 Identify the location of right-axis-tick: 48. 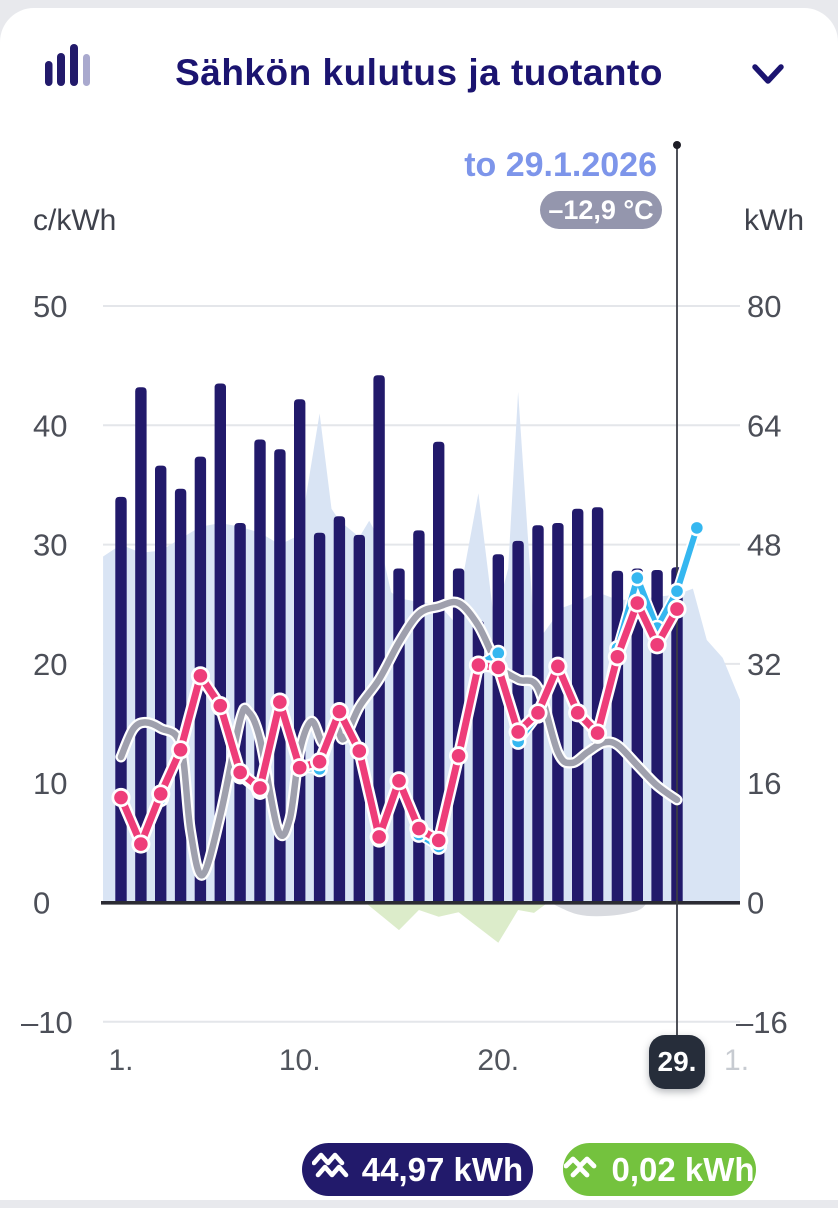
(764, 545).